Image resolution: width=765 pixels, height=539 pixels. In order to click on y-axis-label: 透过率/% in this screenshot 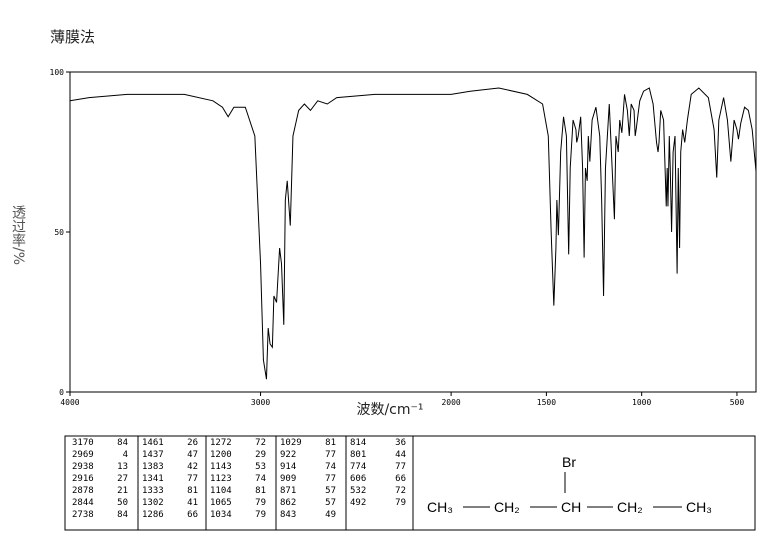, I will do `click(18, 235)`.